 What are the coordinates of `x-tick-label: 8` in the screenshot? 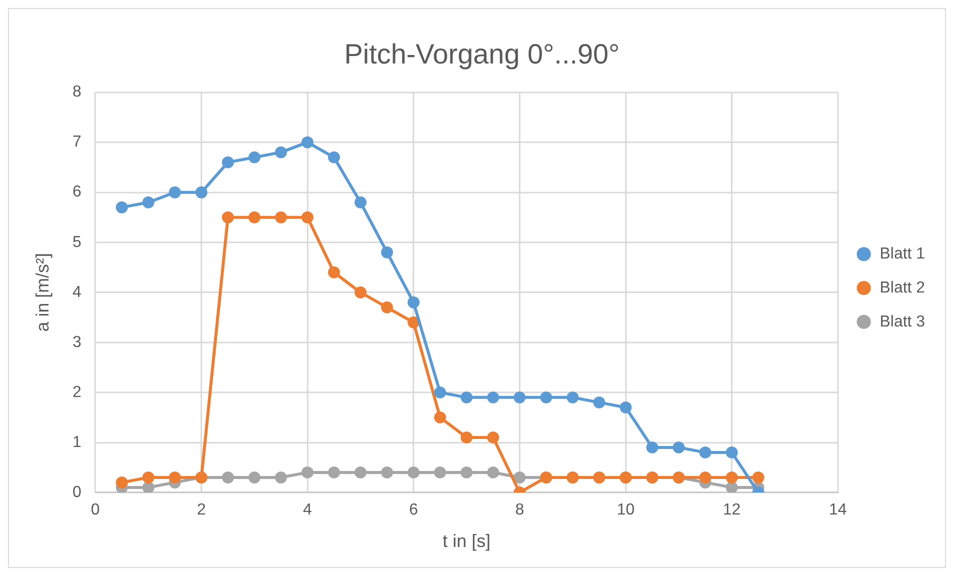 It's located at (519, 509).